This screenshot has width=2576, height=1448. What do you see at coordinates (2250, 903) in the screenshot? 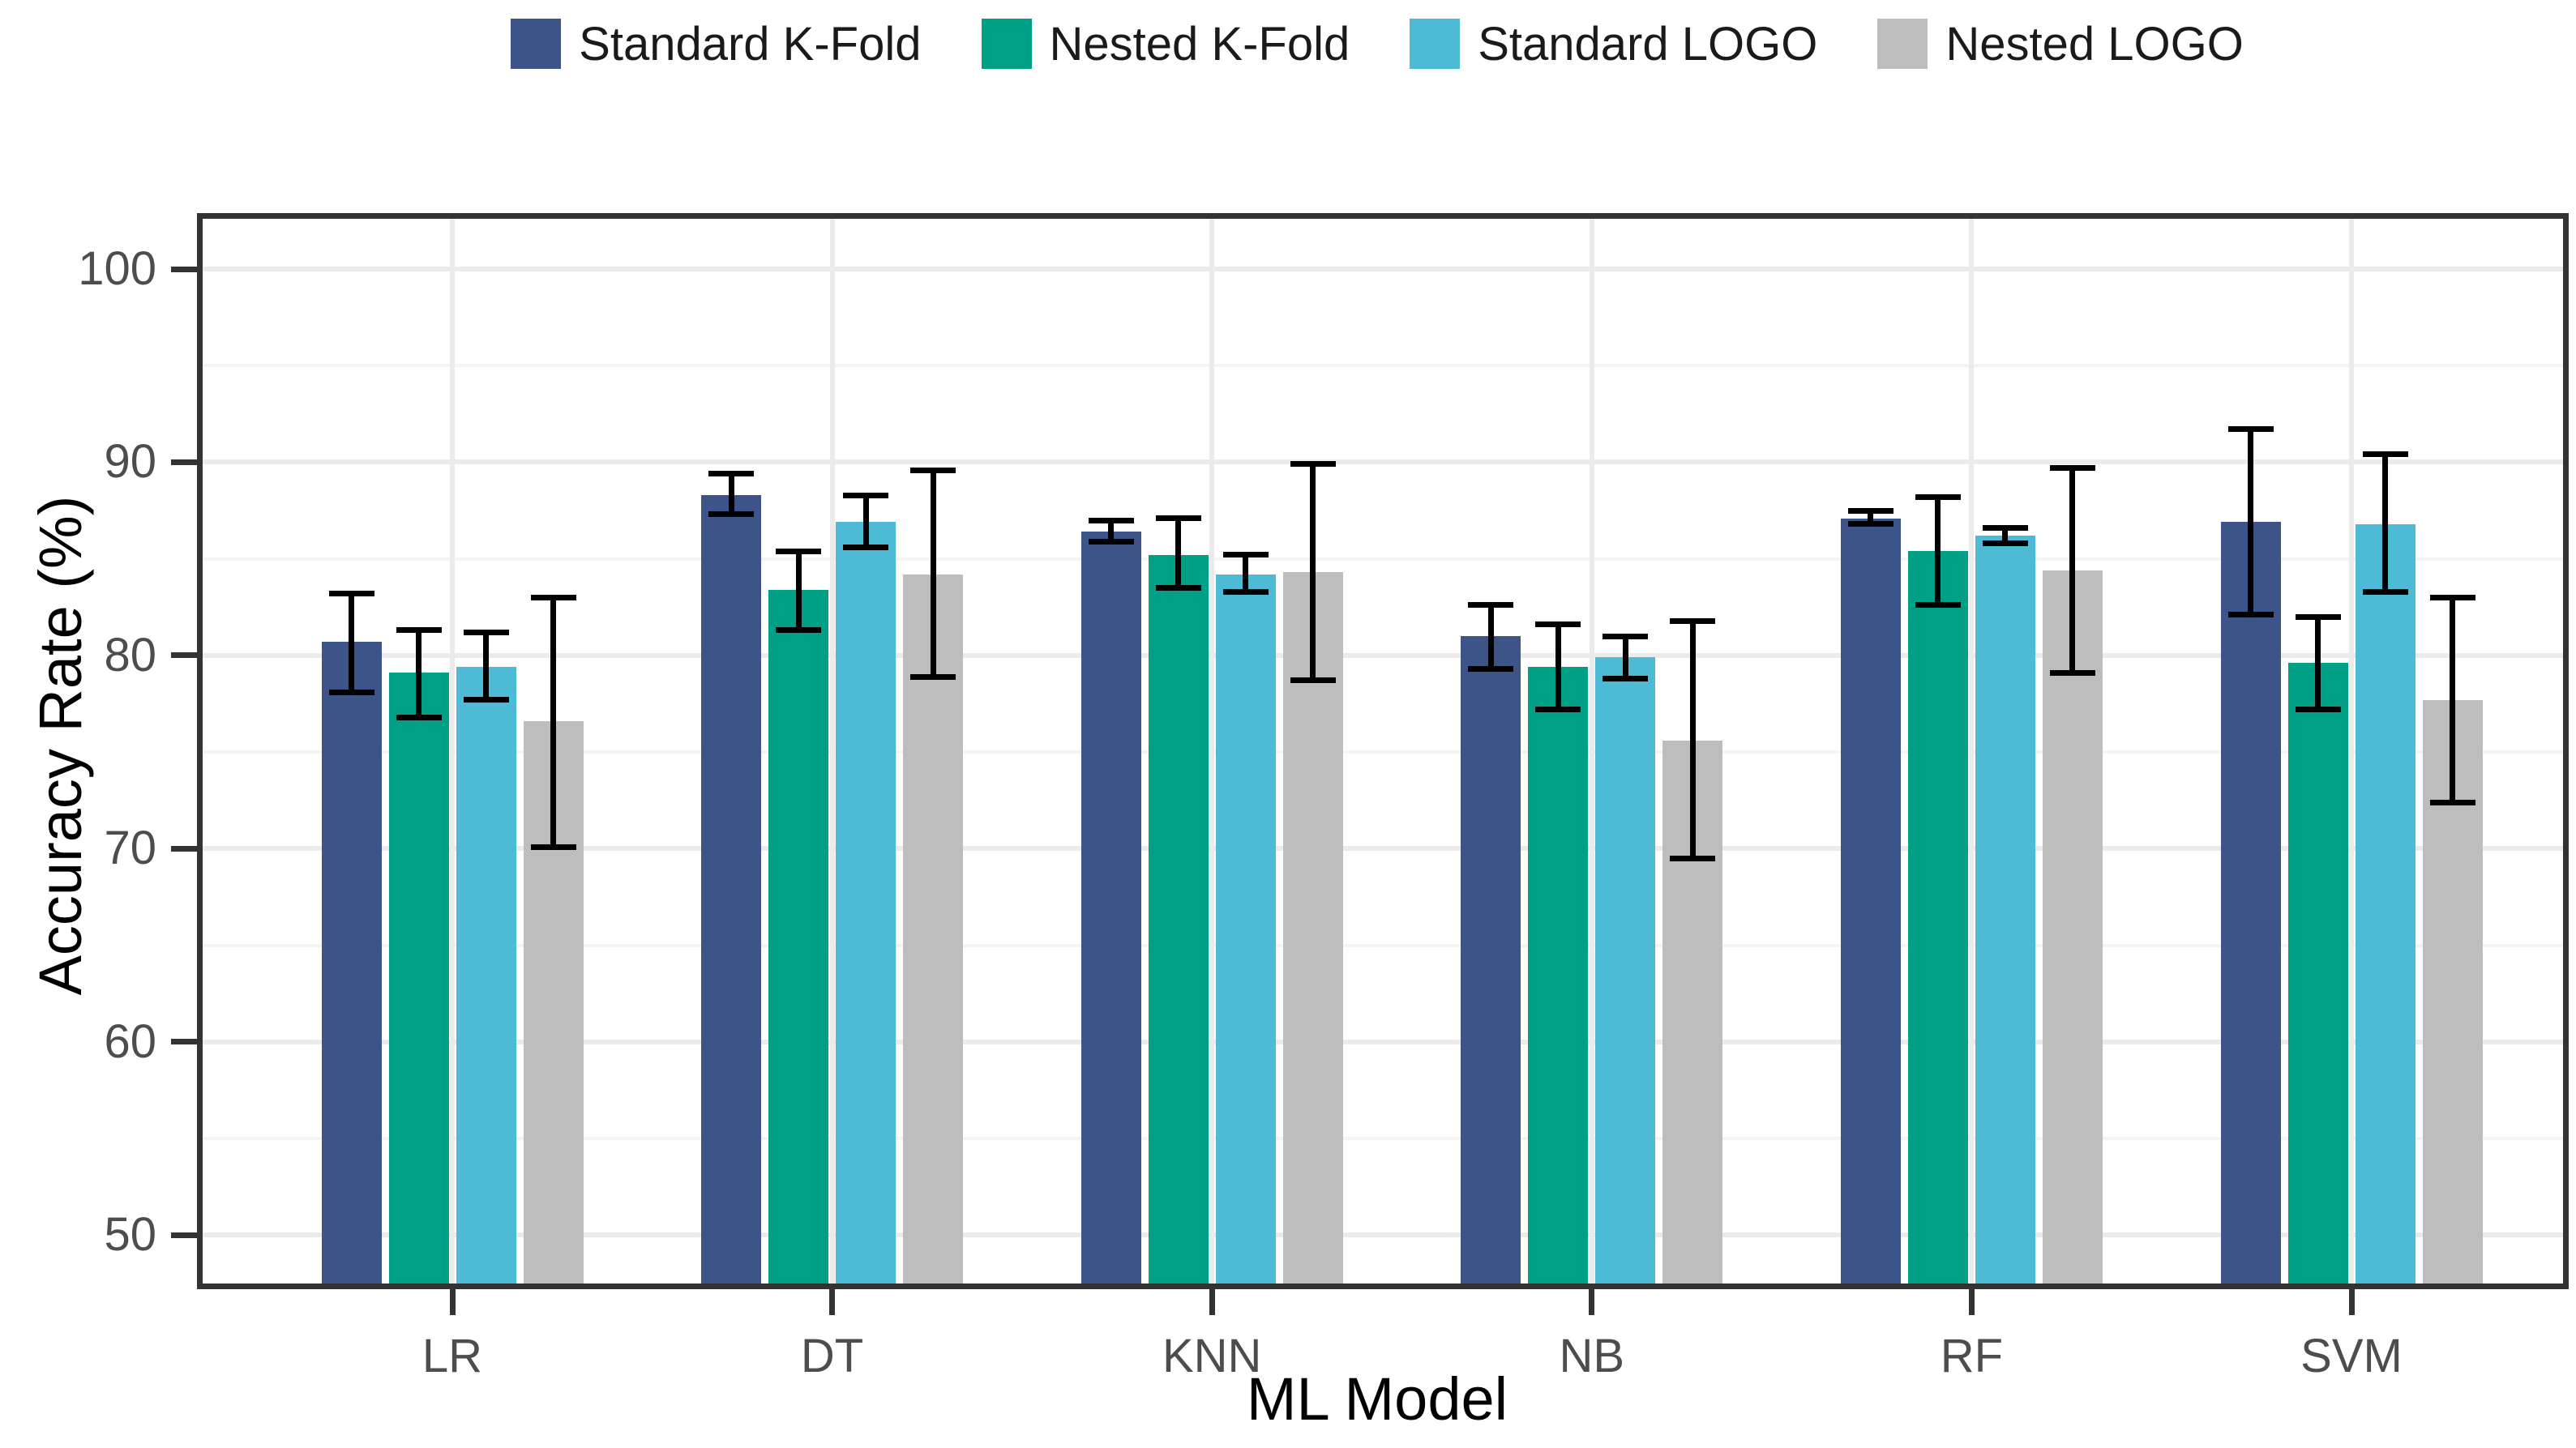
I see `bar-SVM-standard-k-fold` at bounding box center [2250, 903].